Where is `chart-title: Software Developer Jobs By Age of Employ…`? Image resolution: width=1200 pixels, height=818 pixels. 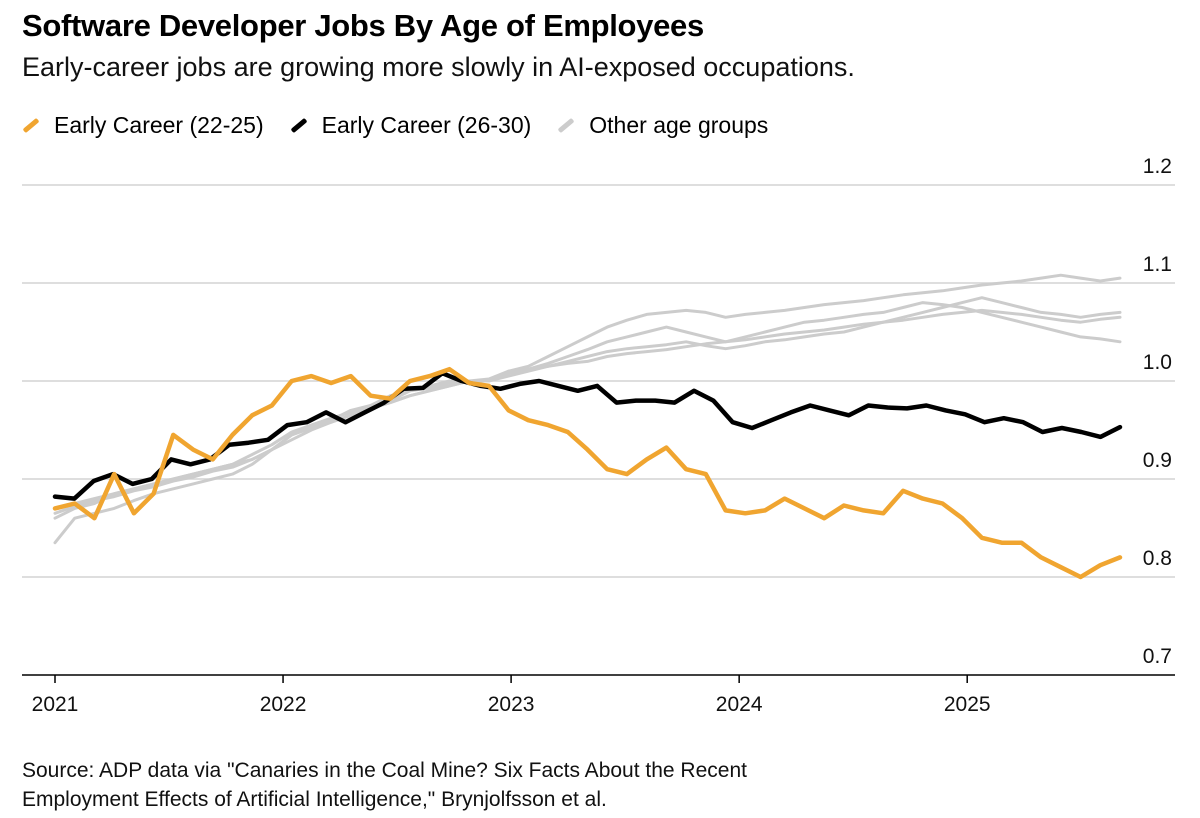
chart-title: Software Developer Jobs By Age of Employ… is located at coordinates (363, 25).